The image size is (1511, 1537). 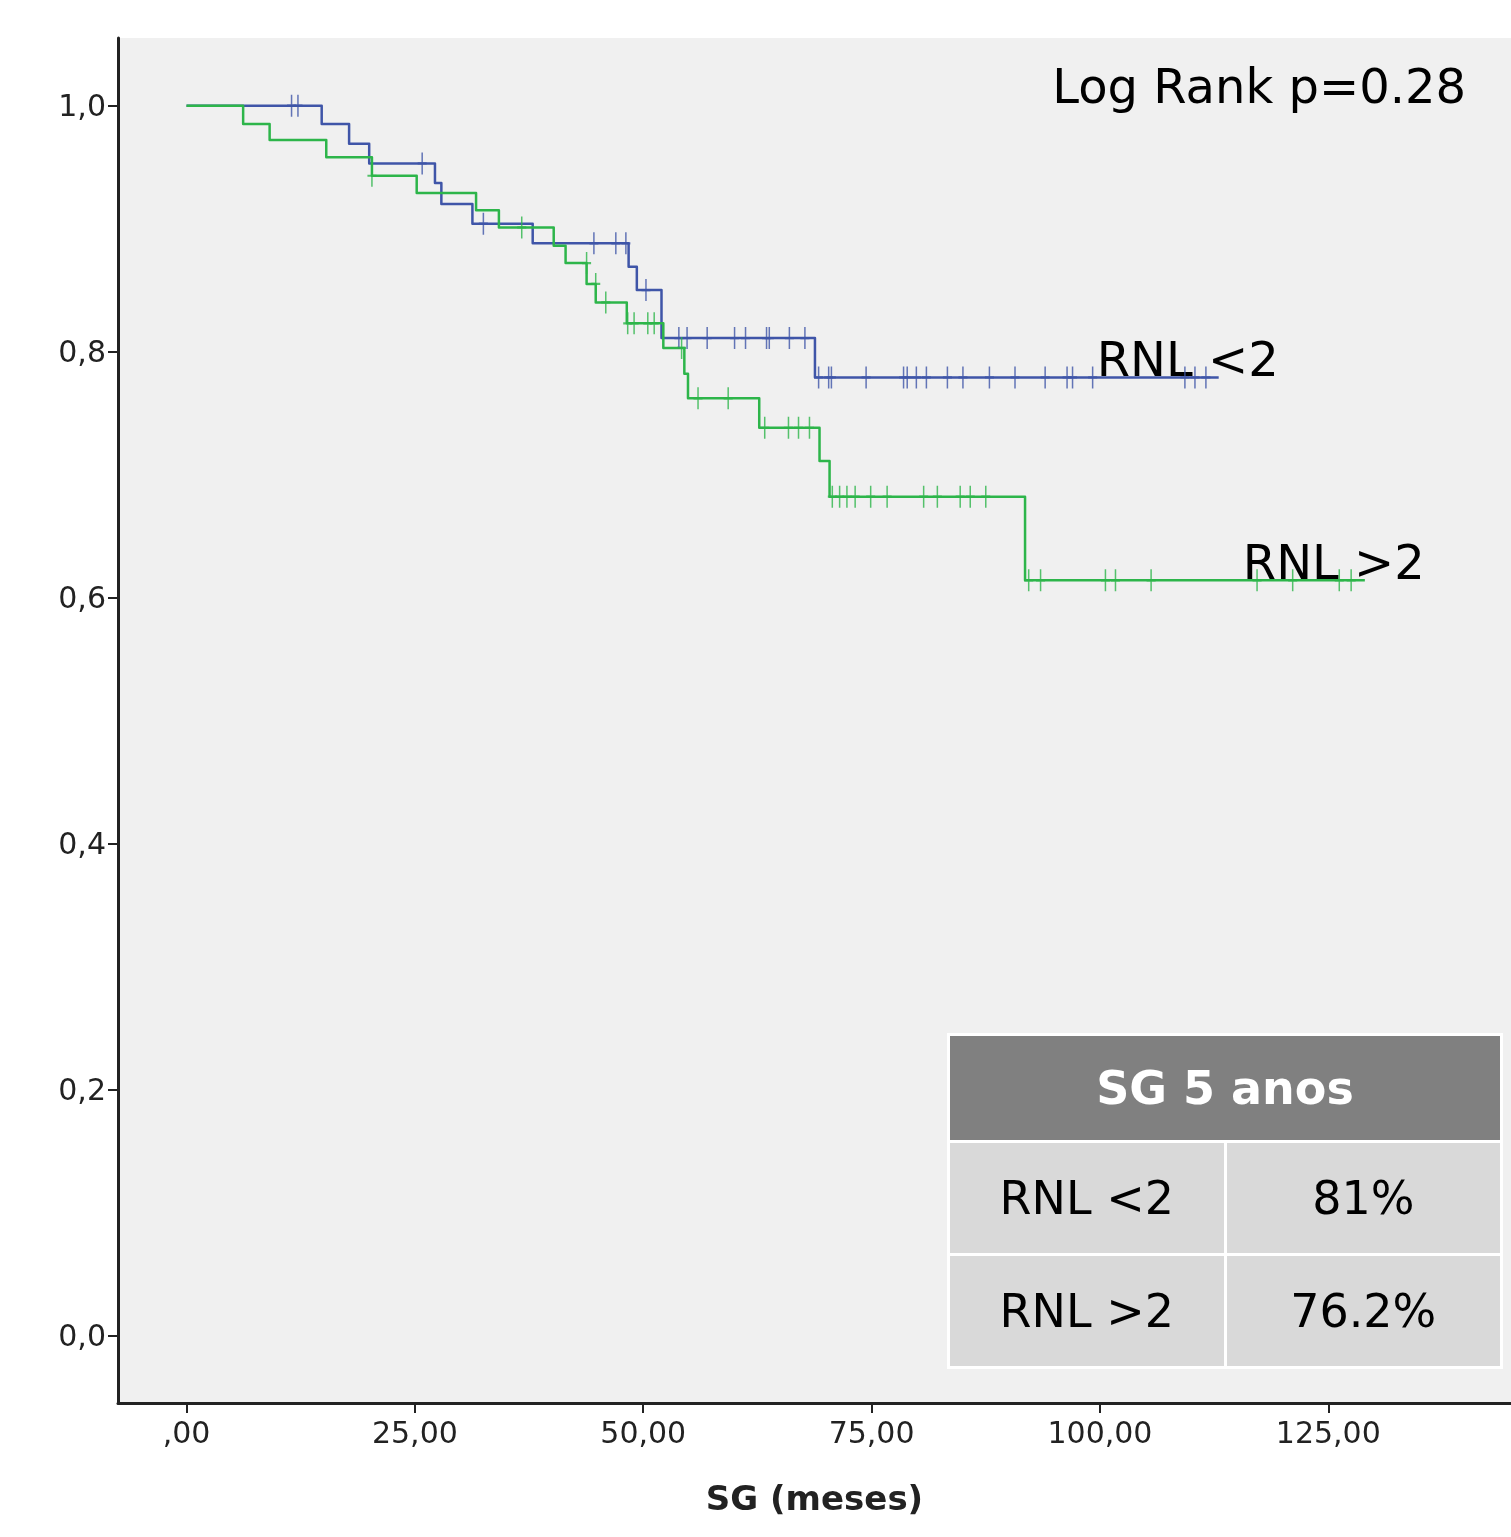 I want to click on x-axis-title: SG (meses), so click(x=814, y=1498).